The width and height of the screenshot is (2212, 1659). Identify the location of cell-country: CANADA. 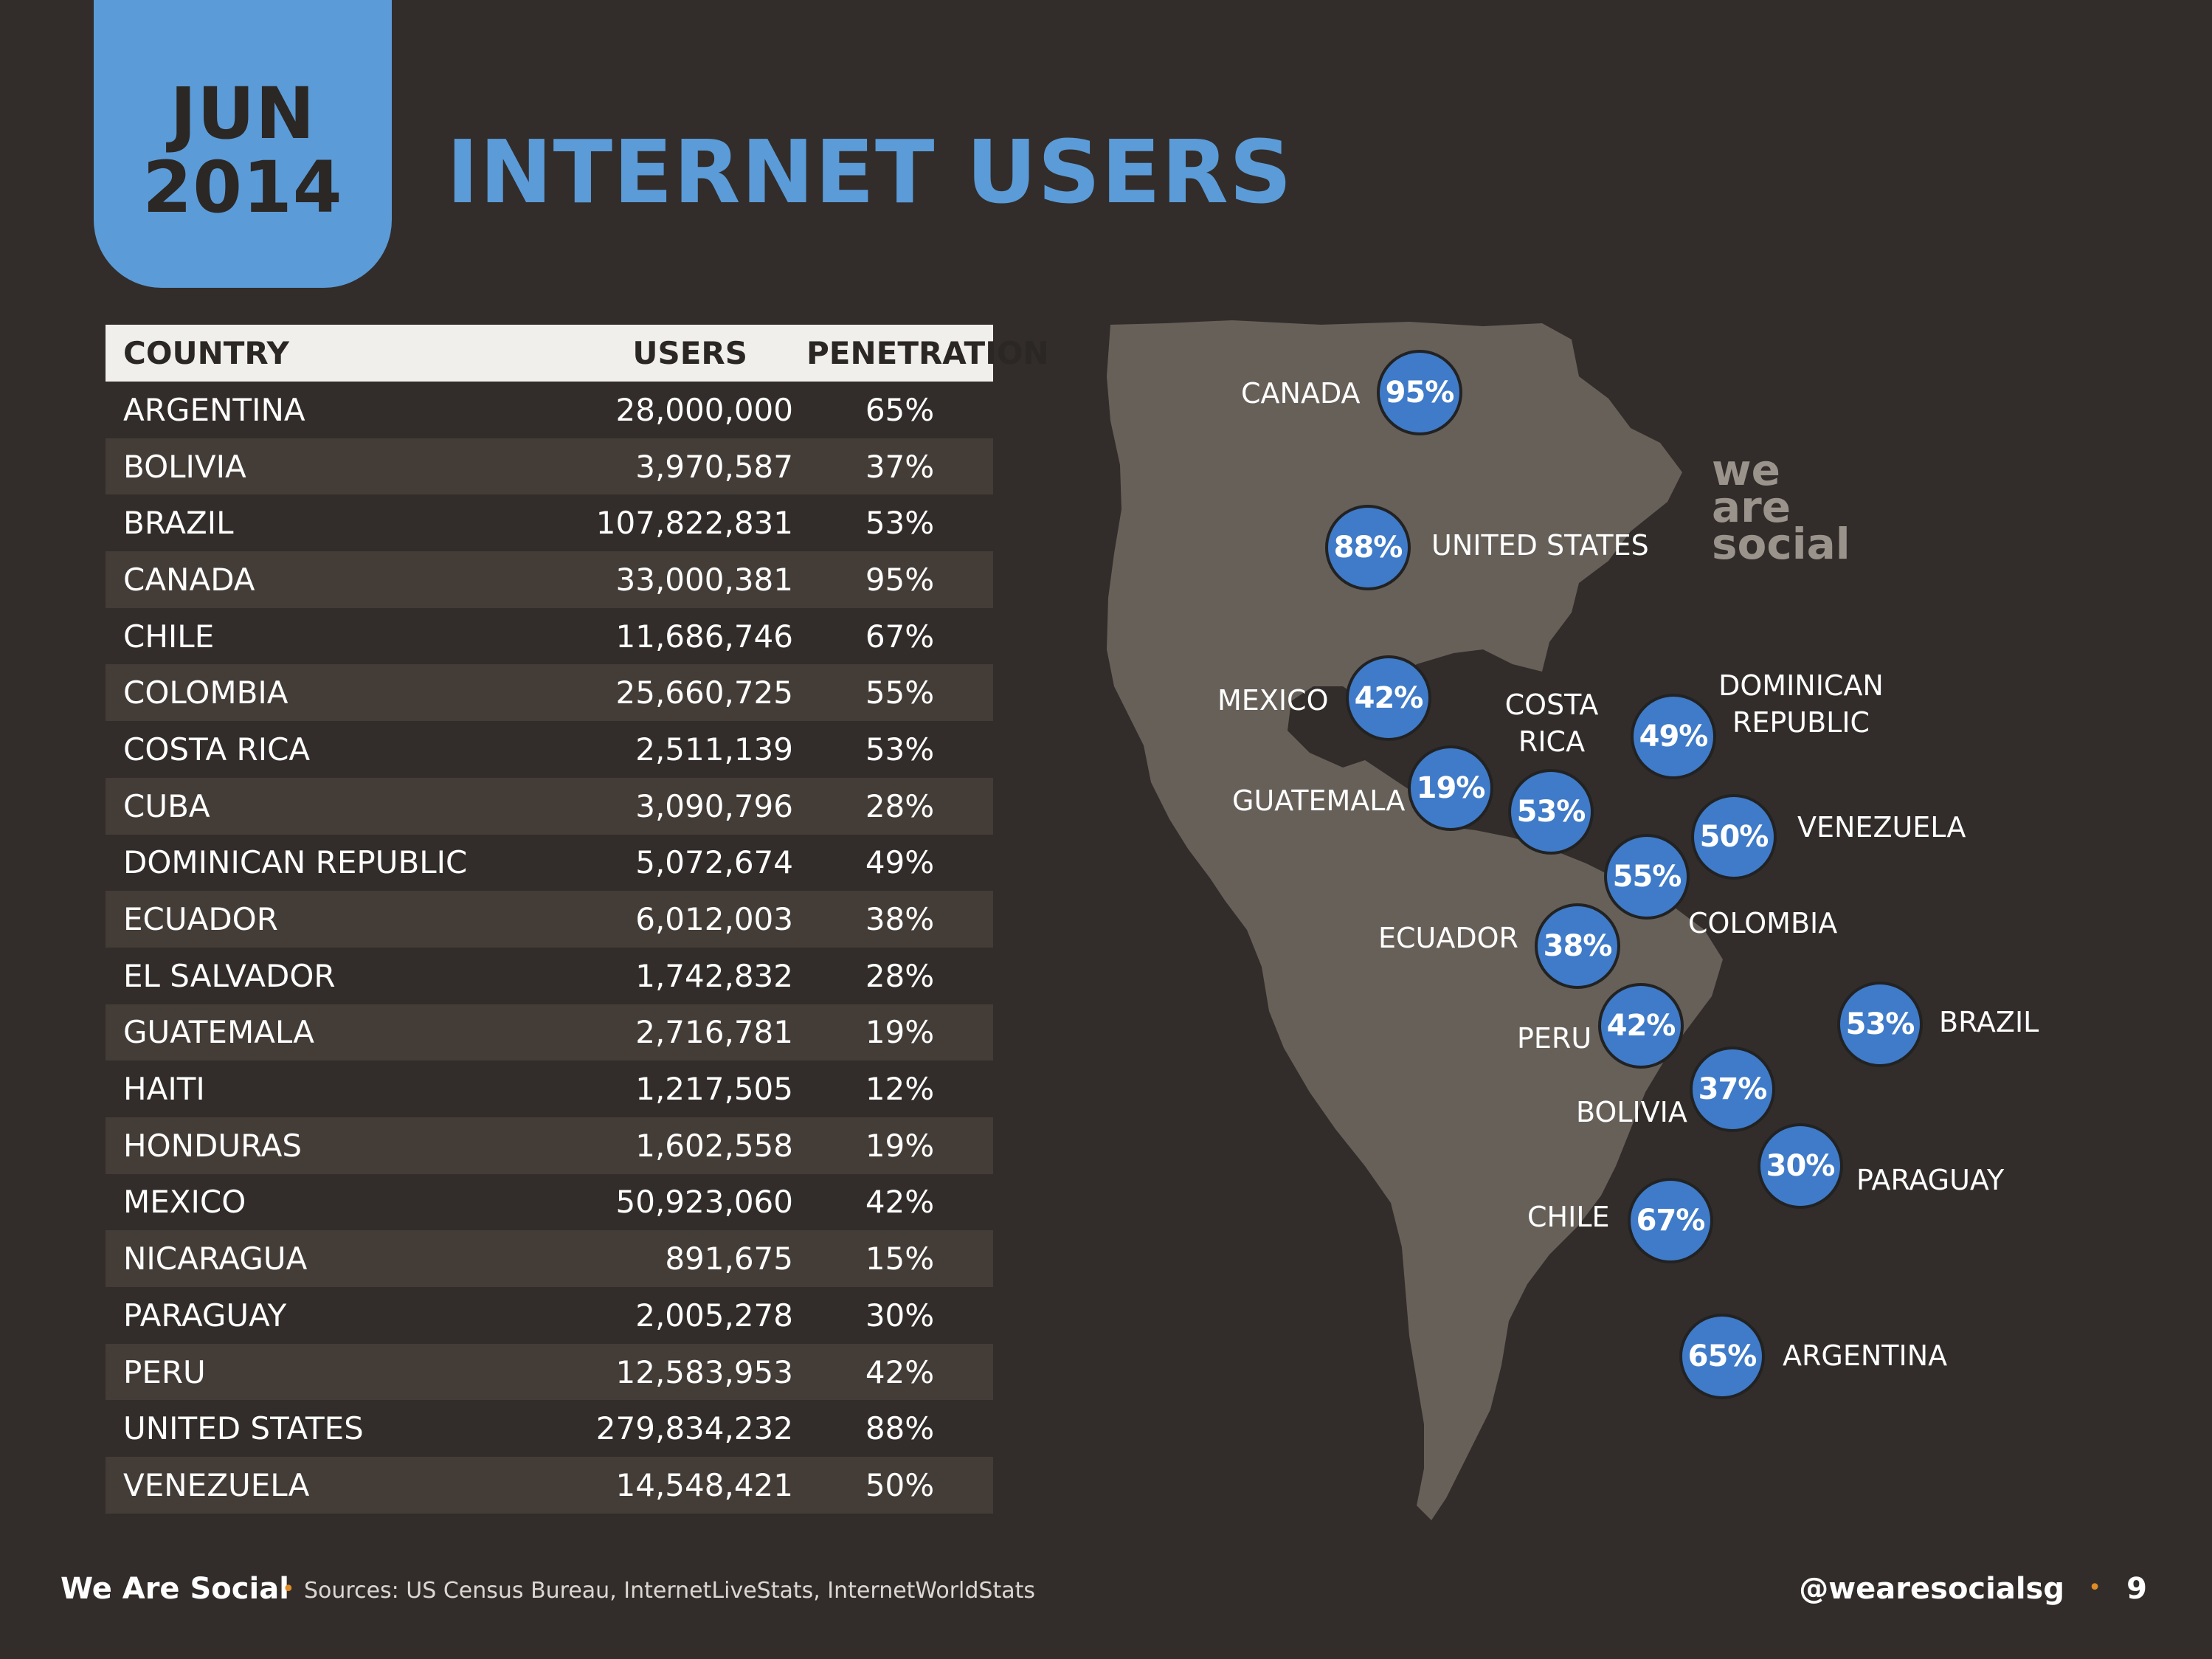
(189, 579).